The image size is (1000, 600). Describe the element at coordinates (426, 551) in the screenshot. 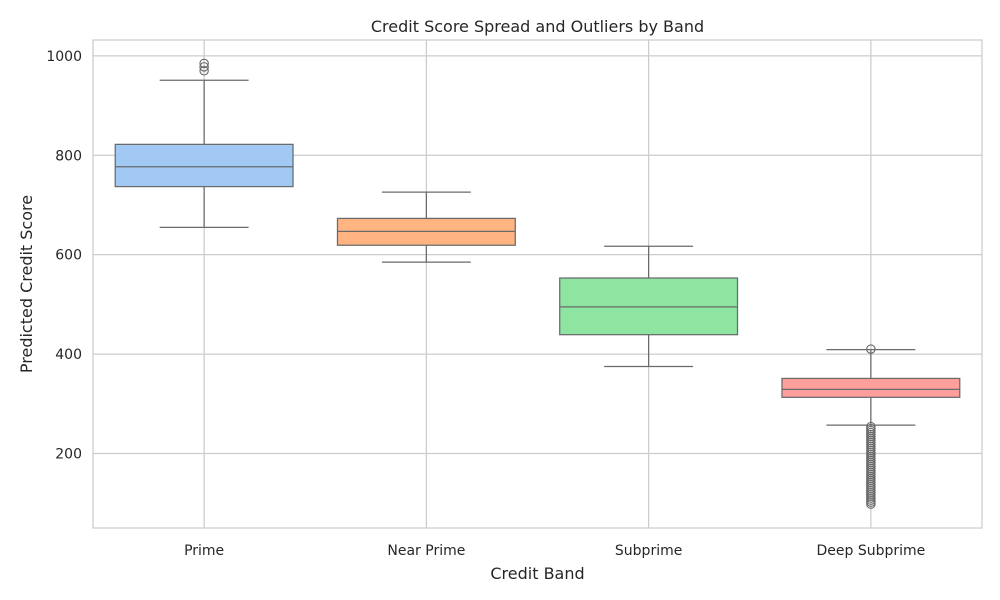

I see `x-tick-label: Near Prime` at that location.